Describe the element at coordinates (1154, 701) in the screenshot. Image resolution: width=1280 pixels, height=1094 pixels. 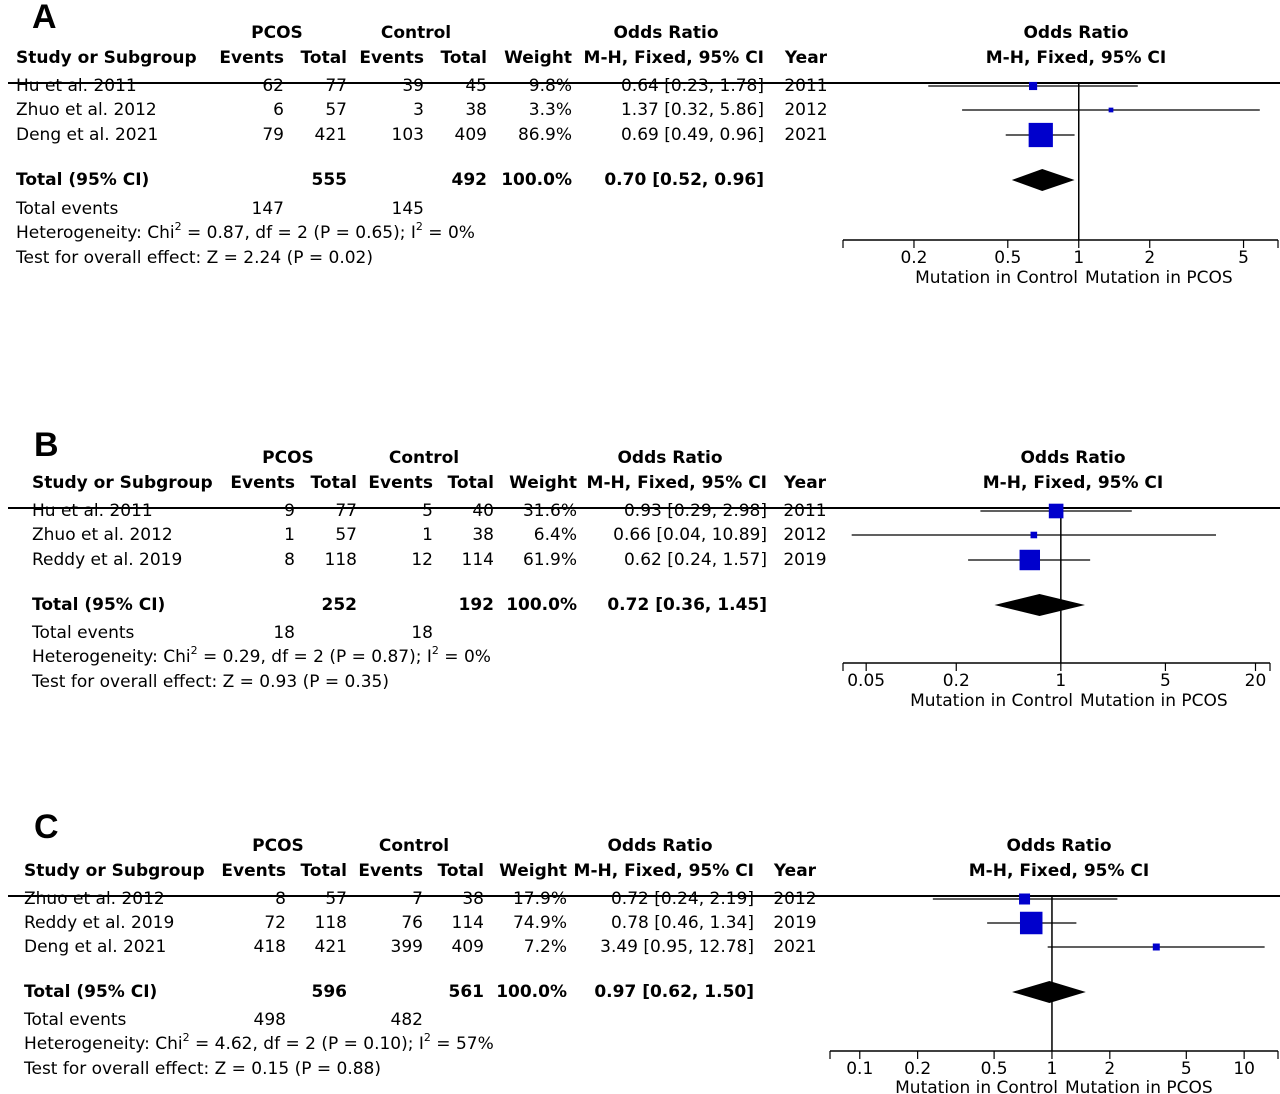
I see `favours-right-label: Mutation in PCOS` at that location.